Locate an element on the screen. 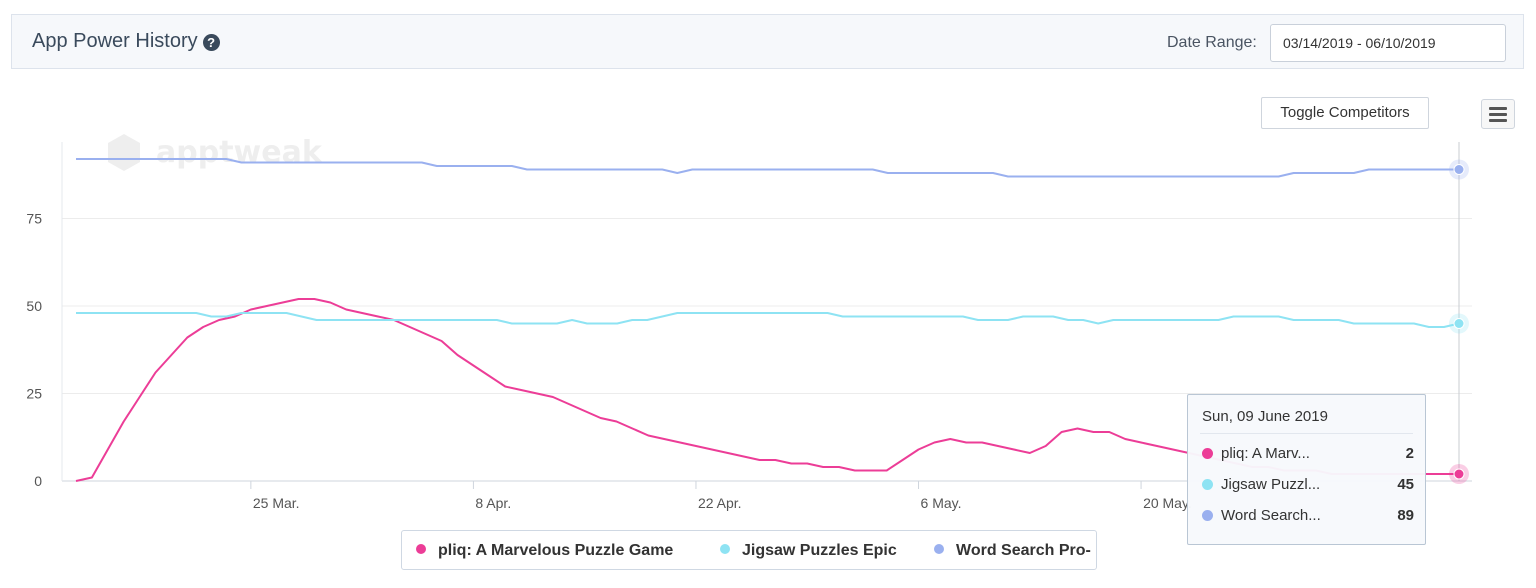  page-title: App Power History is located at coordinates (115, 41).